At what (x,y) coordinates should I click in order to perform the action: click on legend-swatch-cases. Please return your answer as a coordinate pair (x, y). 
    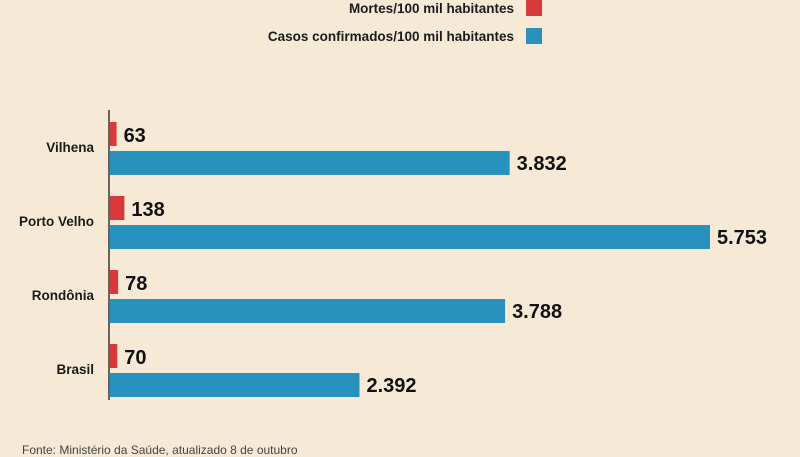
    Looking at the image, I should click on (534, 36).